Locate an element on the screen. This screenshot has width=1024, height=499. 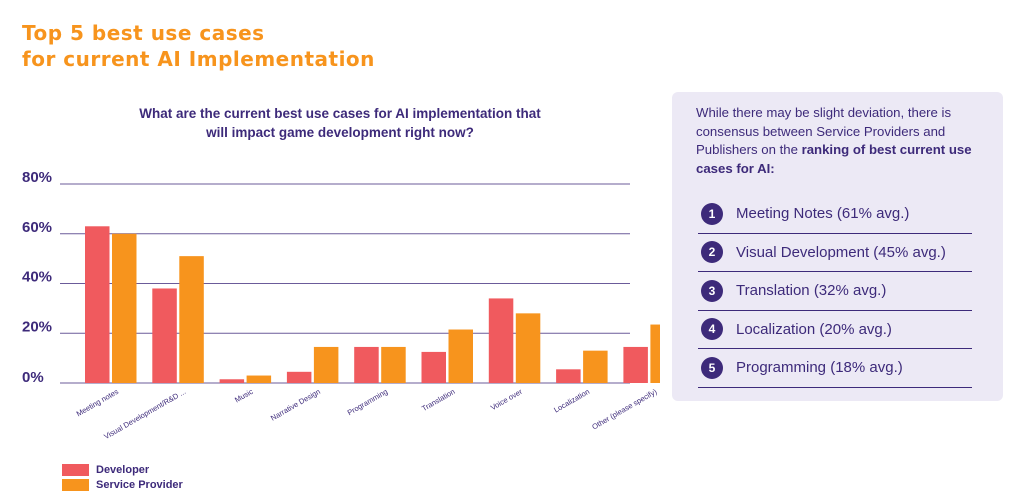
legend-swatch-service-provider is located at coordinates (75, 484).